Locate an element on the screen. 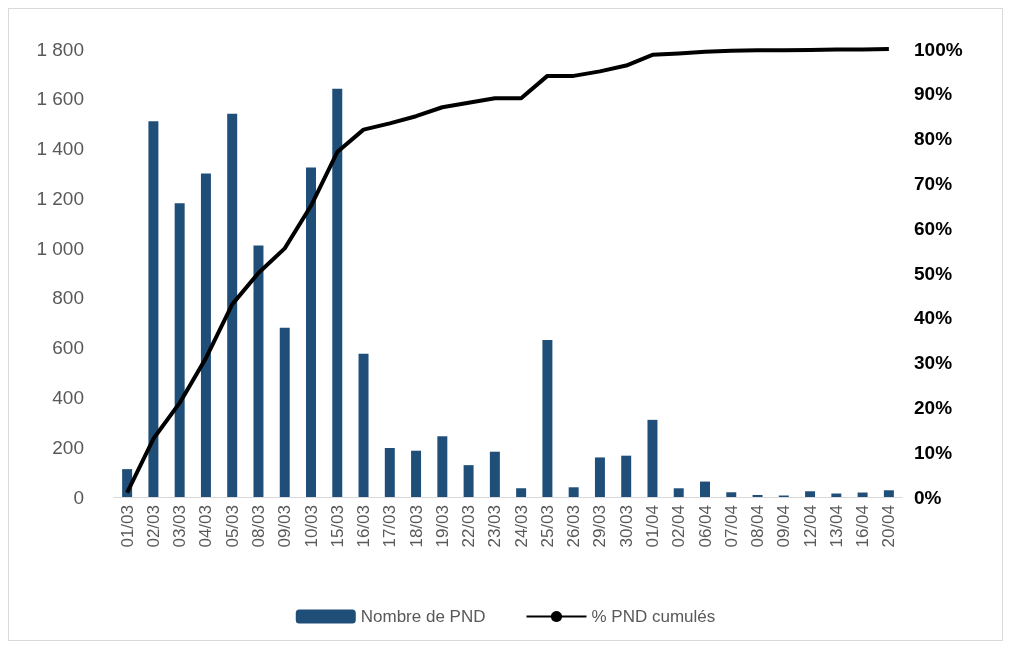 Image resolution: width=1011 pixels, height=649 pixels. x-tick-label: 25/03 is located at coordinates (547, 526).